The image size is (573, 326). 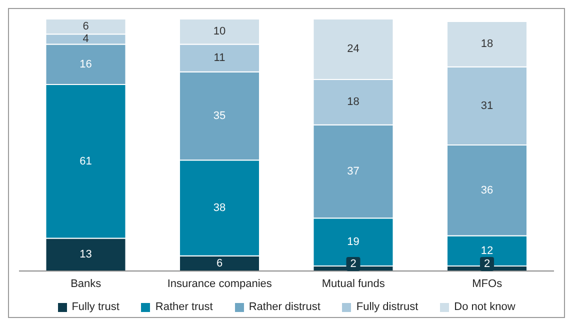 What do you see at coordinates (219, 116) in the screenshot?
I see `data-label: 35` at bounding box center [219, 116].